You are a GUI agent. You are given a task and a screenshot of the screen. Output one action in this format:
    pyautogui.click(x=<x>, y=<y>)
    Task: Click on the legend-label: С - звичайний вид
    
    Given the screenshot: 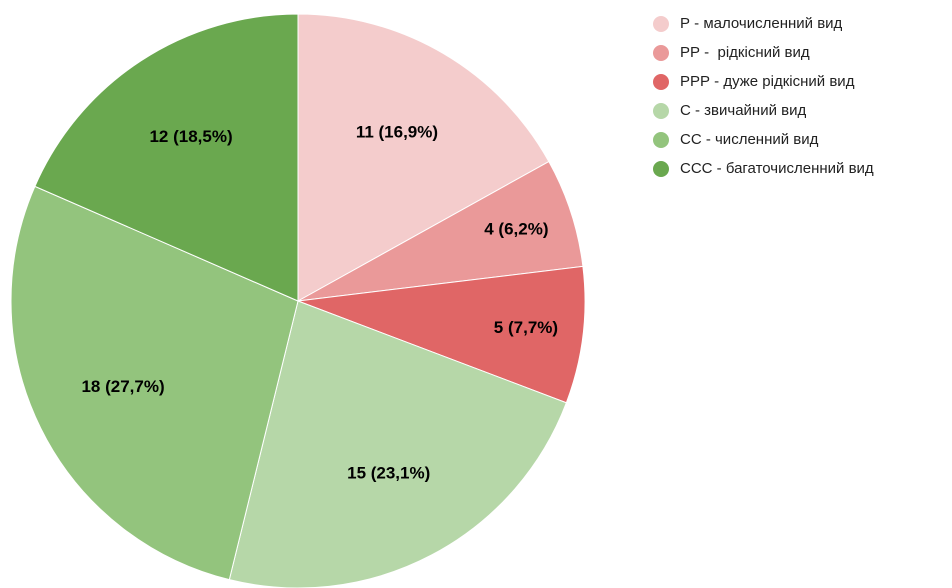 What is the action you would take?
    pyautogui.click(x=743, y=110)
    